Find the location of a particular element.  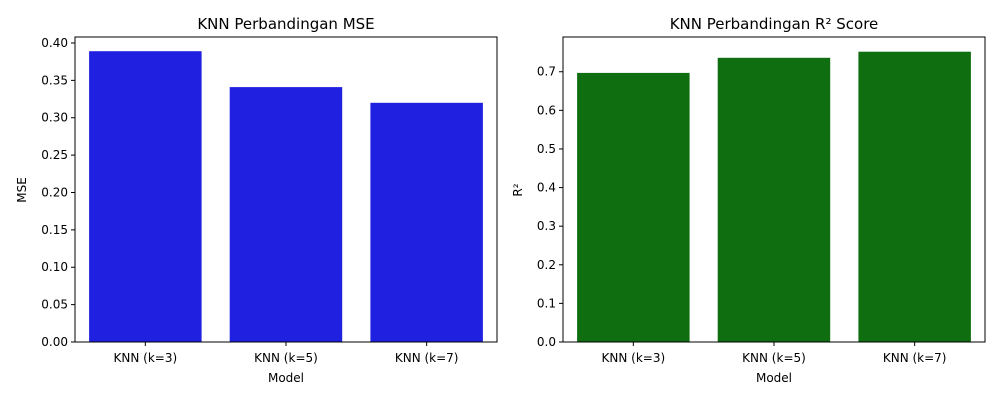

mse-y-tick-label-9: 0.40 is located at coordinates (54, 43).